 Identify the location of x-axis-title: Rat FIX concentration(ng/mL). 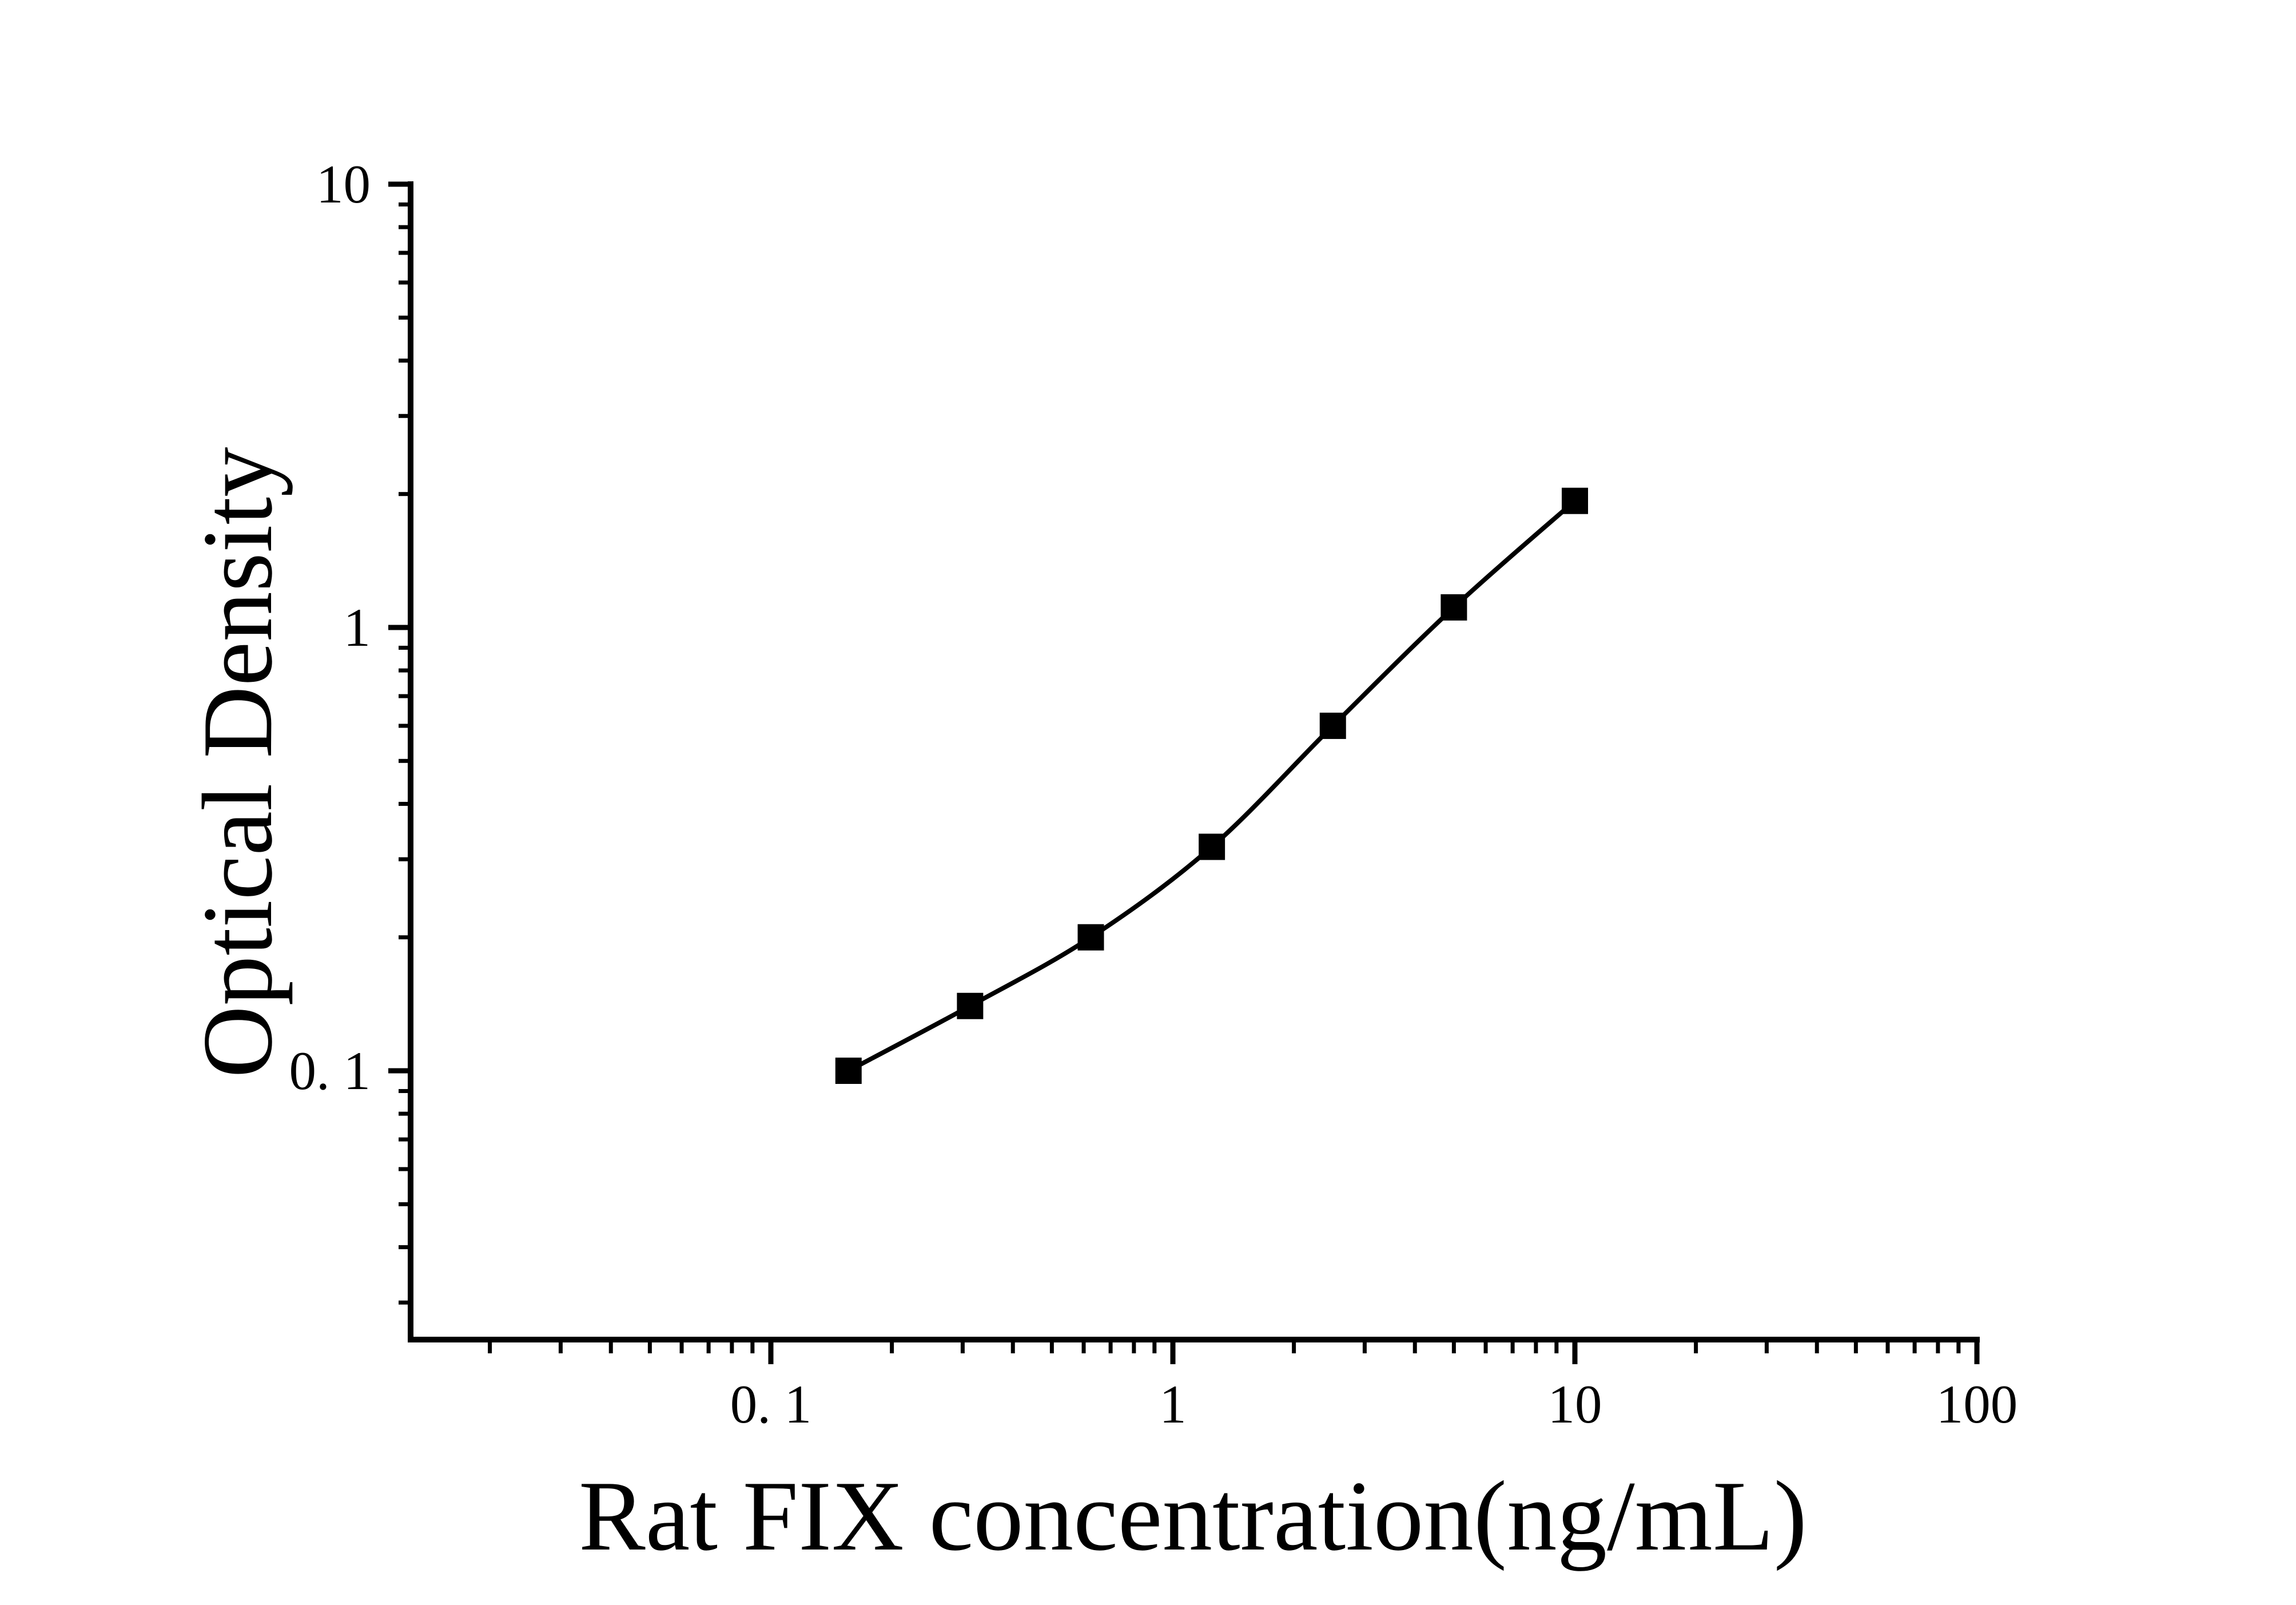
(1193, 1515).